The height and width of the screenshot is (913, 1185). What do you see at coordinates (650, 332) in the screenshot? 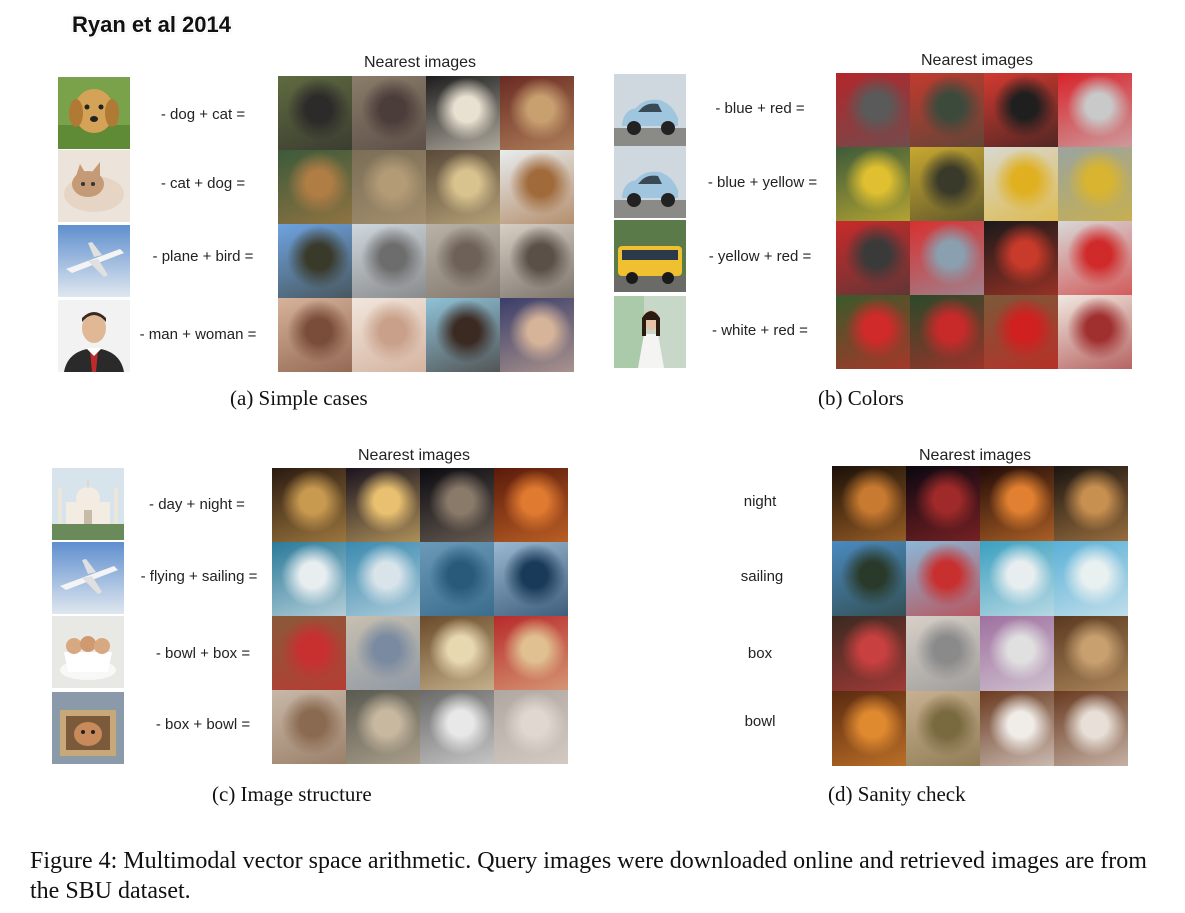
I see `woman-white-dress-photo-icon` at bounding box center [650, 332].